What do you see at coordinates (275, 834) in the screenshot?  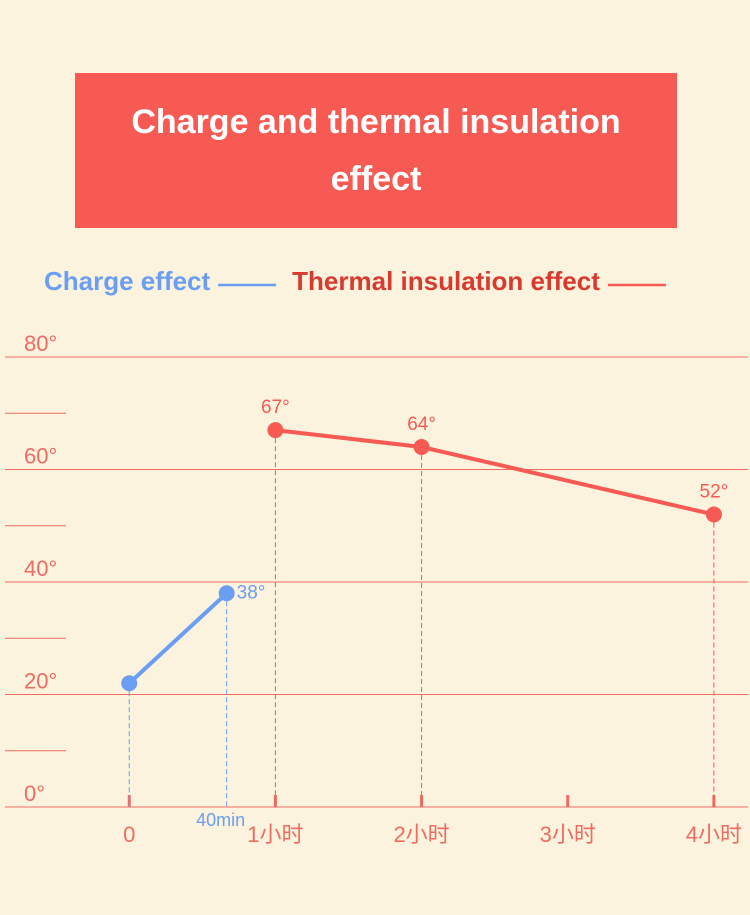 I see `x-tick-label: 1小时` at bounding box center [275, 834].